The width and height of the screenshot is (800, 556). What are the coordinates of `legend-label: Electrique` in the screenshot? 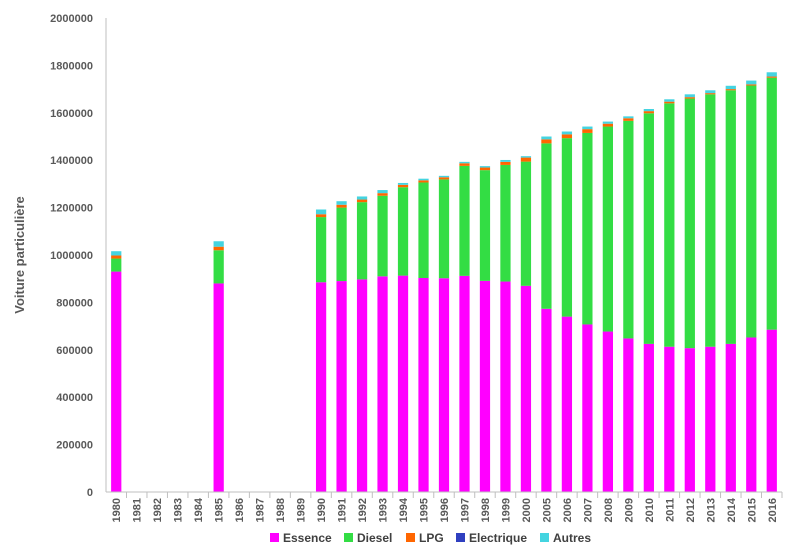 It's located at (498, 538).